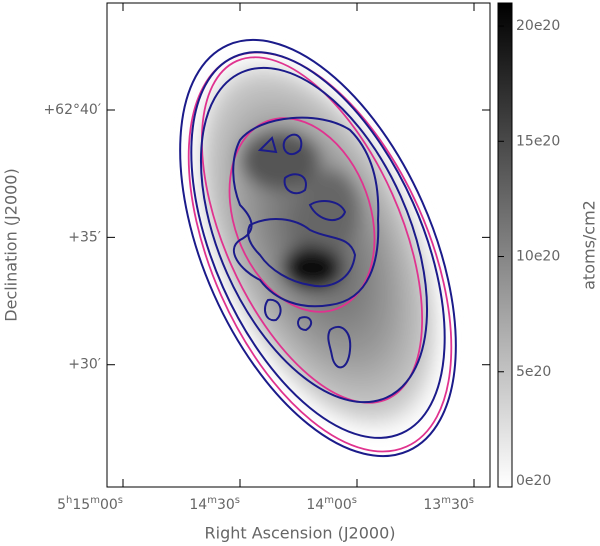  I want to click on colorbar-tick-label: 0e20, so click(533, 481).